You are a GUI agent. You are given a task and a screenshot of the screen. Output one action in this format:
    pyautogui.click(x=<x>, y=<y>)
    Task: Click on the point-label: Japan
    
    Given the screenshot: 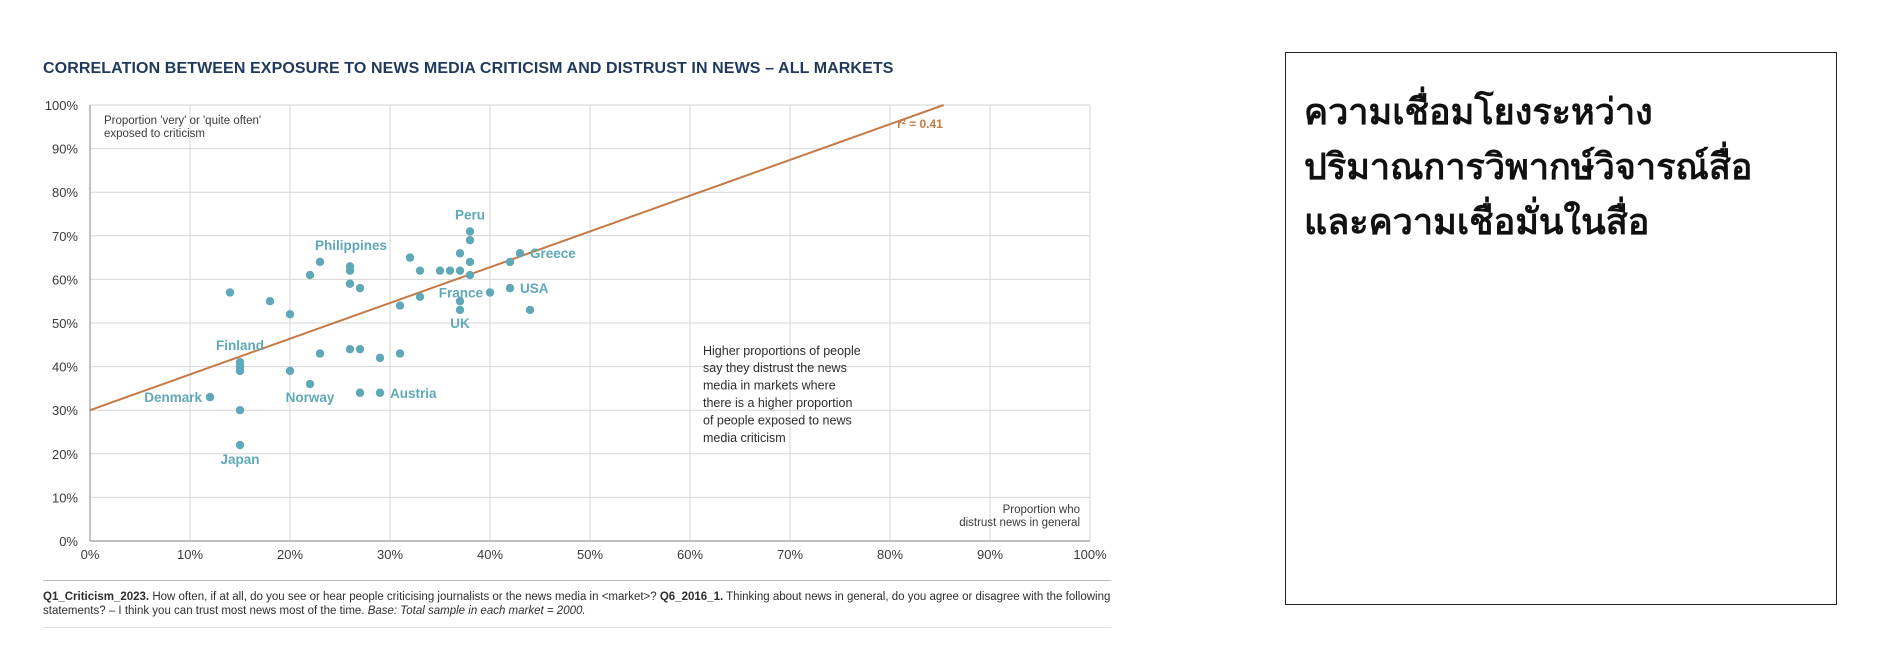 What is the action you would take?
    pyautogui.click(x=239, y=459)
    